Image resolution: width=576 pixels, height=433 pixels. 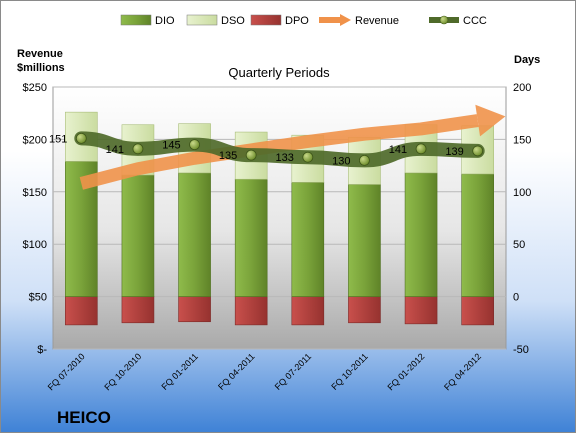 I want to click on ccc-legend-label: CCC, so click(x=475, y=21).